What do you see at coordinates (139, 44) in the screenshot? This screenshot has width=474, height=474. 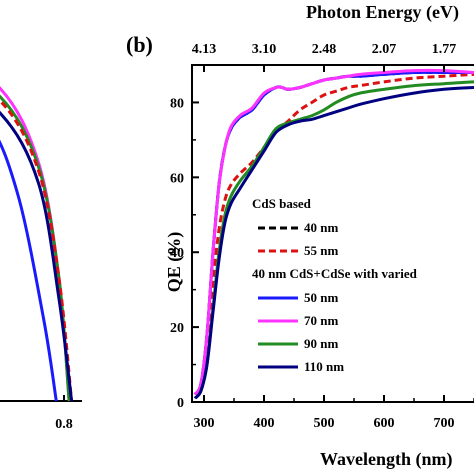 I see `panel-label: (b)` at bounding box center [139, 44].